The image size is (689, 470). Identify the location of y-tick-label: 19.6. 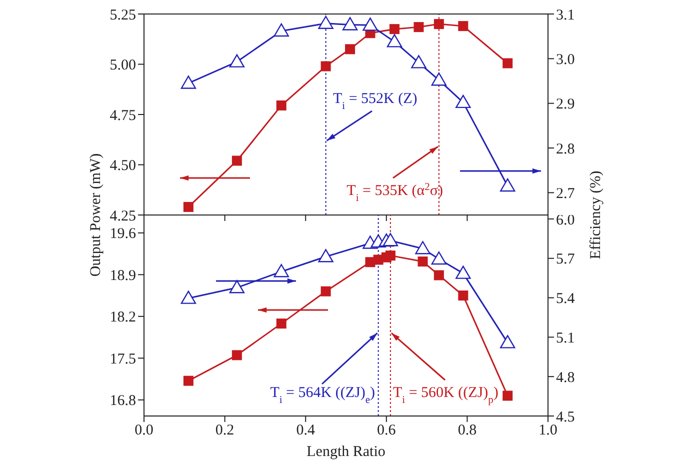
(123, 234).